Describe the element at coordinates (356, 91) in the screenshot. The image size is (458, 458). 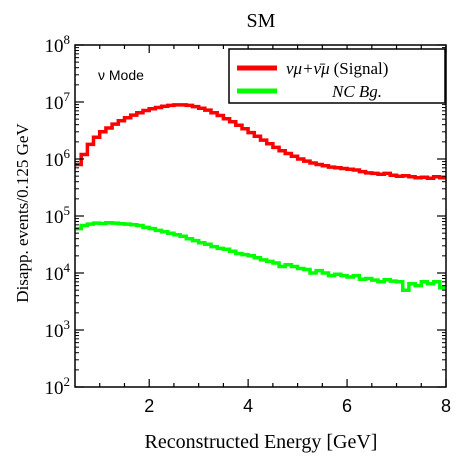
I see `legend-label-2: NC Bg.` at that location.